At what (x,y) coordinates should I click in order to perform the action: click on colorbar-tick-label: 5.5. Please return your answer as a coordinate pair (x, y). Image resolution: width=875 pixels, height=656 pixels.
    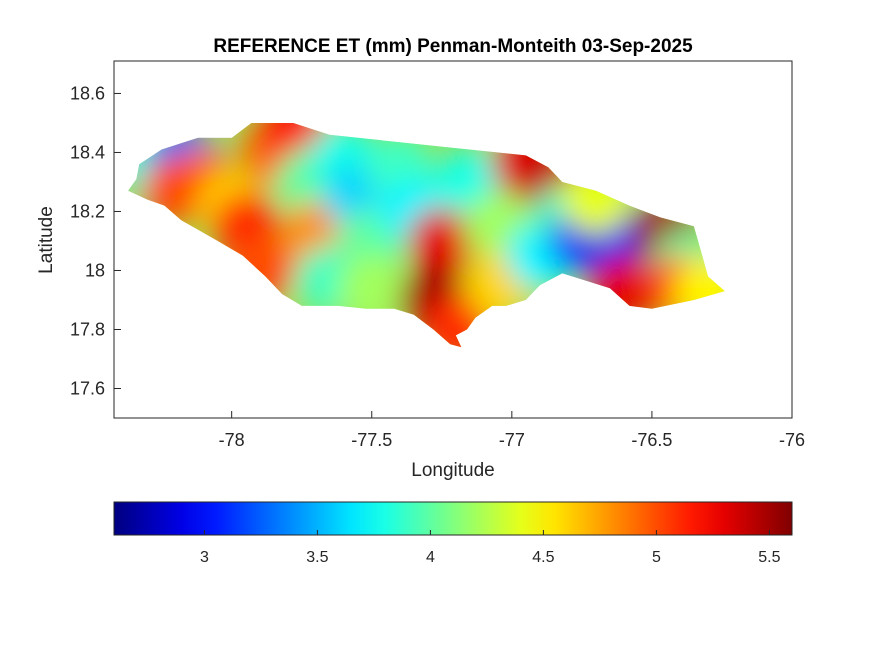
    Looking at the image, I should click on (769, 557).